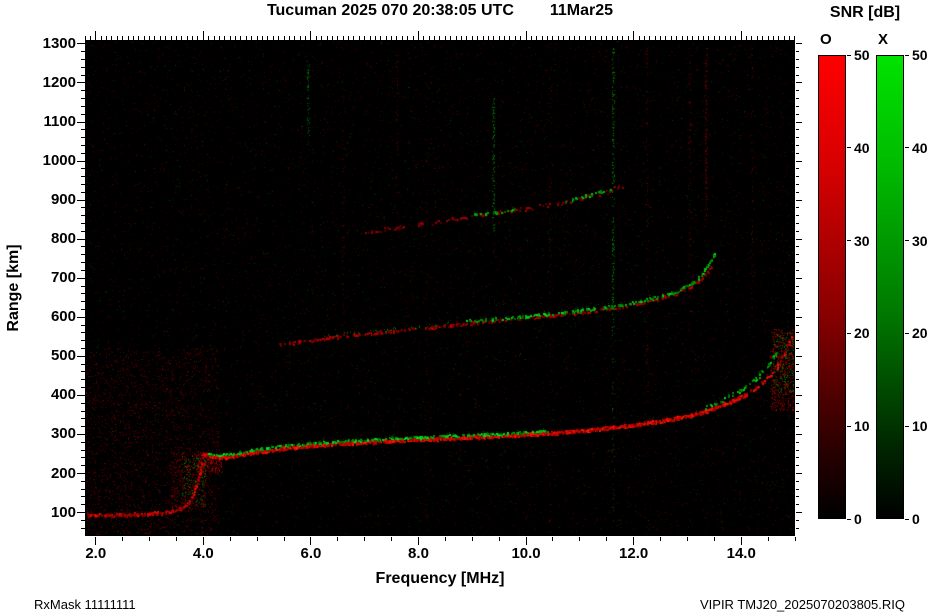  Describe the element at coordinates (826, 39) in the screenshot. I see `colorbar-o-label: O` at that location.